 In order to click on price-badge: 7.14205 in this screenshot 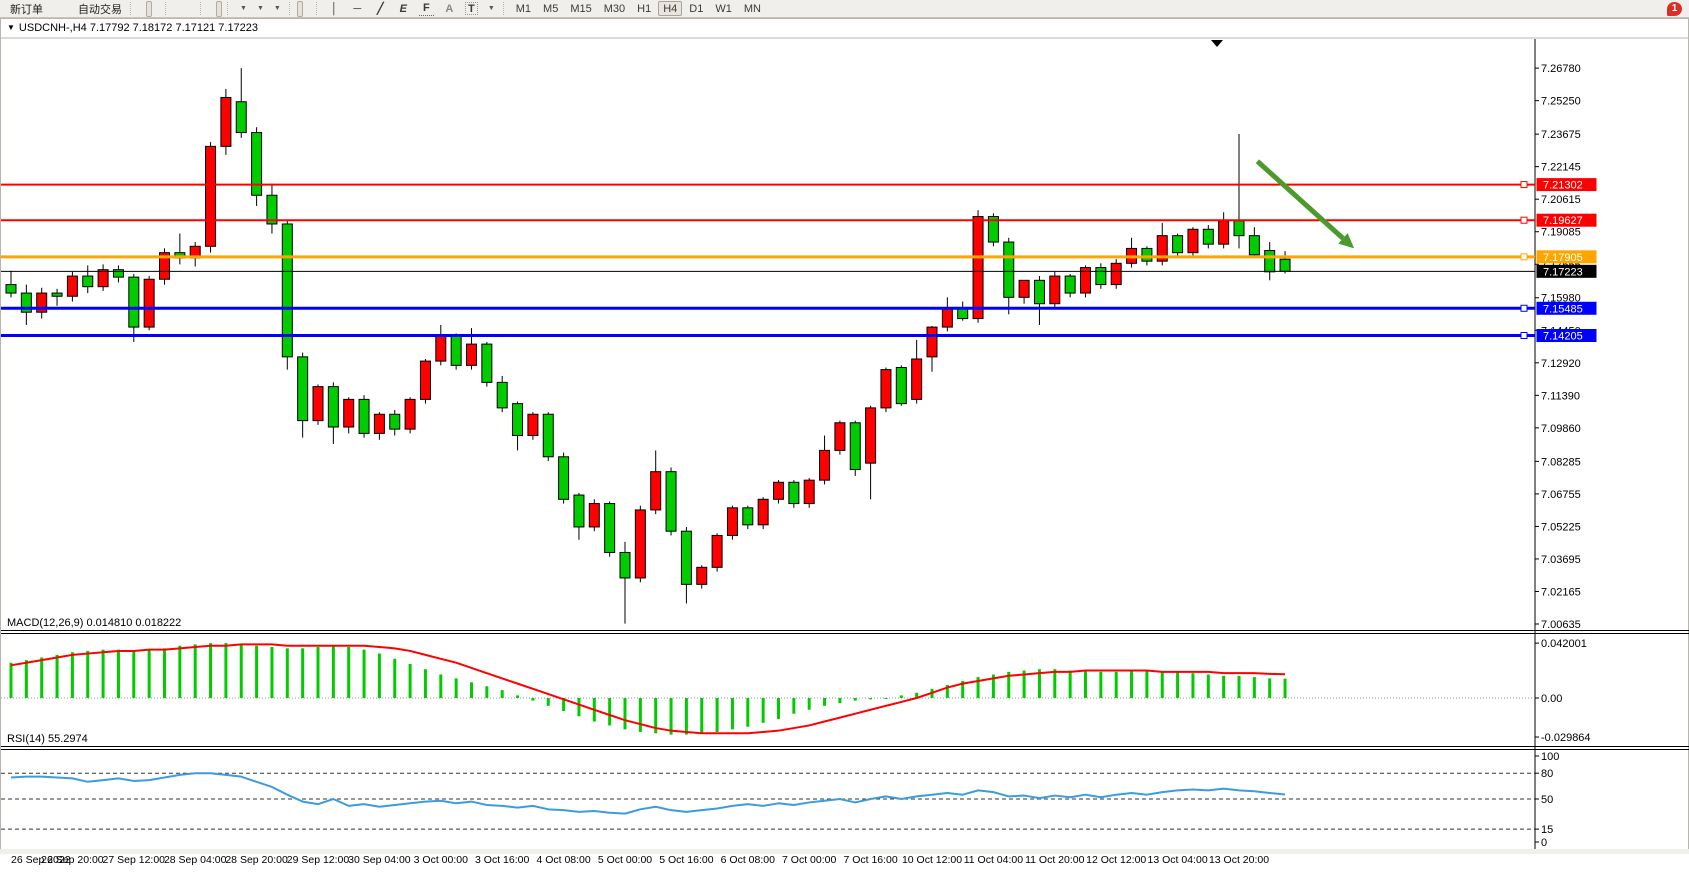, I will do `click(1566, 335)`.